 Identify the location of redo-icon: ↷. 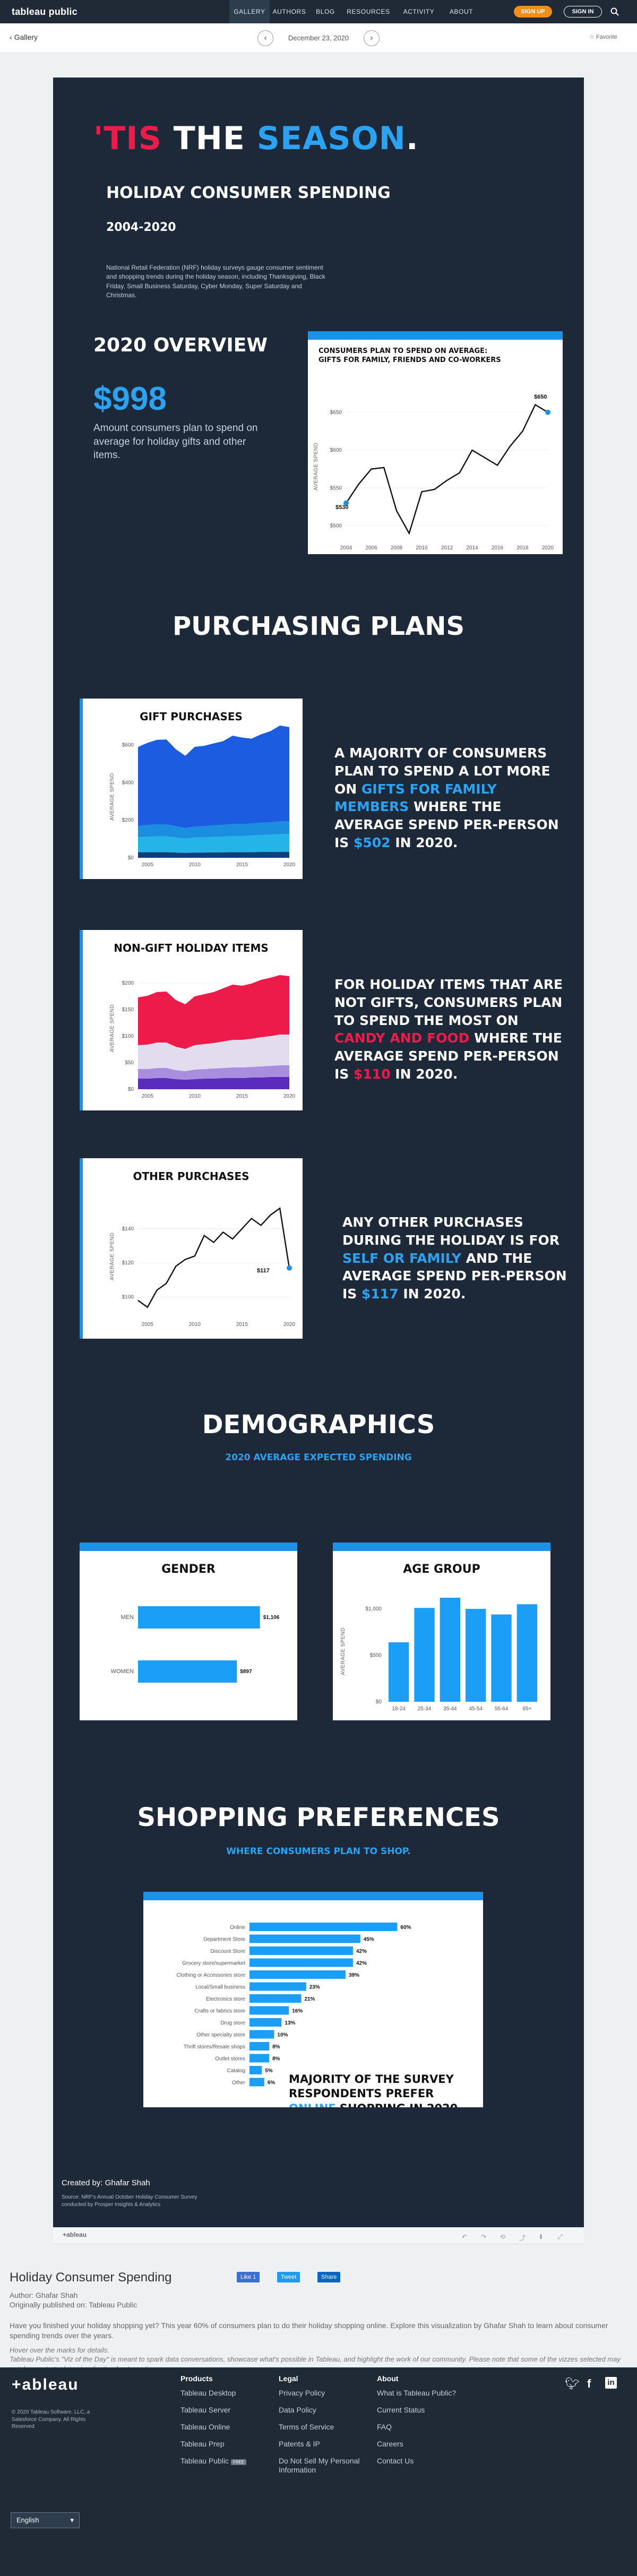
(484, 2237).